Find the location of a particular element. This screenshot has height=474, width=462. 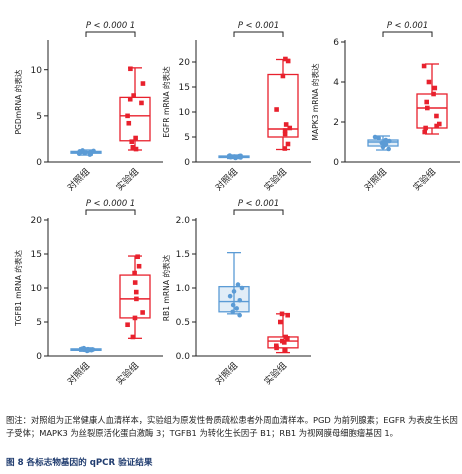

y-tick-label: 4 is located at coordinates (336, 83).